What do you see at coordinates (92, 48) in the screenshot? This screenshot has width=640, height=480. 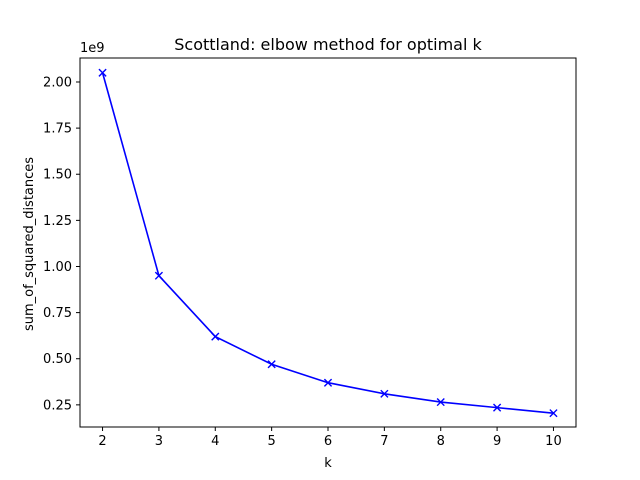 I see `y-scale-exponent-label: 1e9` at bounding box center [92, 48].